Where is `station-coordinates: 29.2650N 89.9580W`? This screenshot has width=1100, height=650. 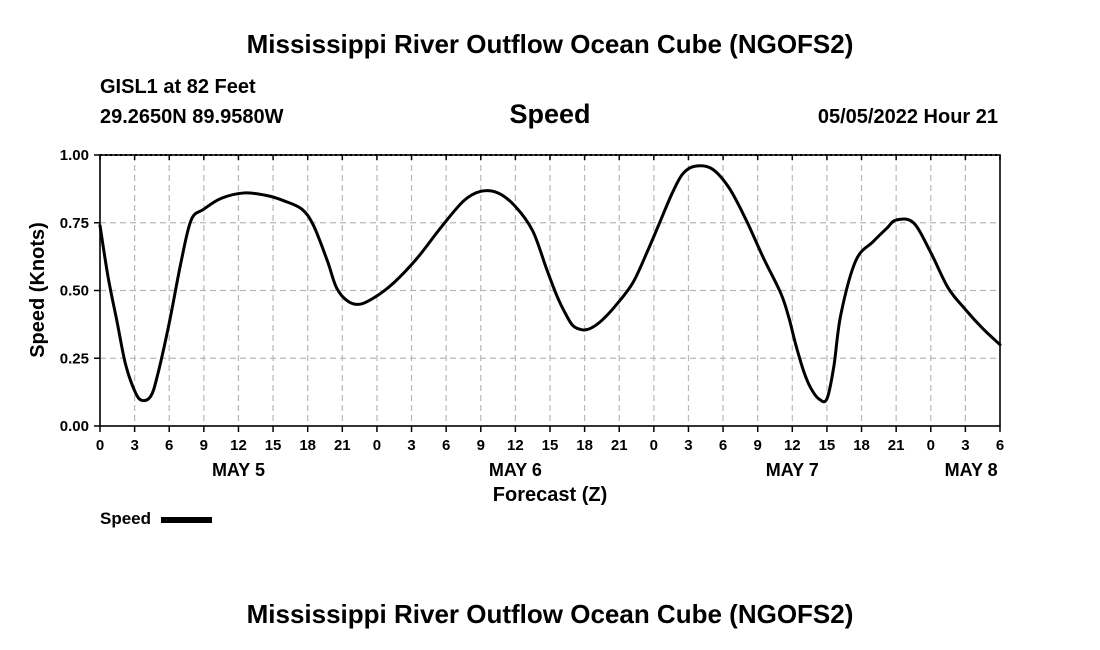
station-coordinates: 29.2650N 89.9580W is located at coordinates (192, 117).